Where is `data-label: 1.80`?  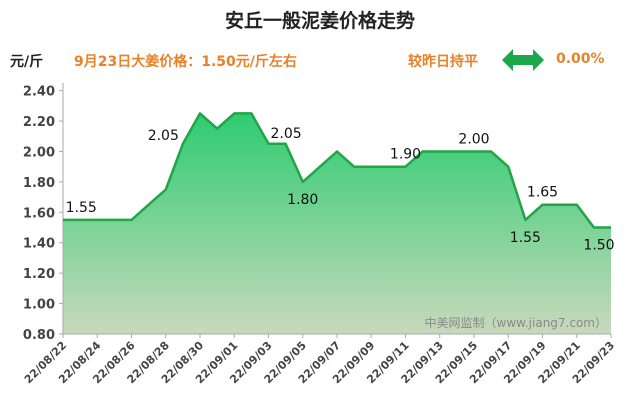 data-label: 1.80 is located at coordinates (302, 200).